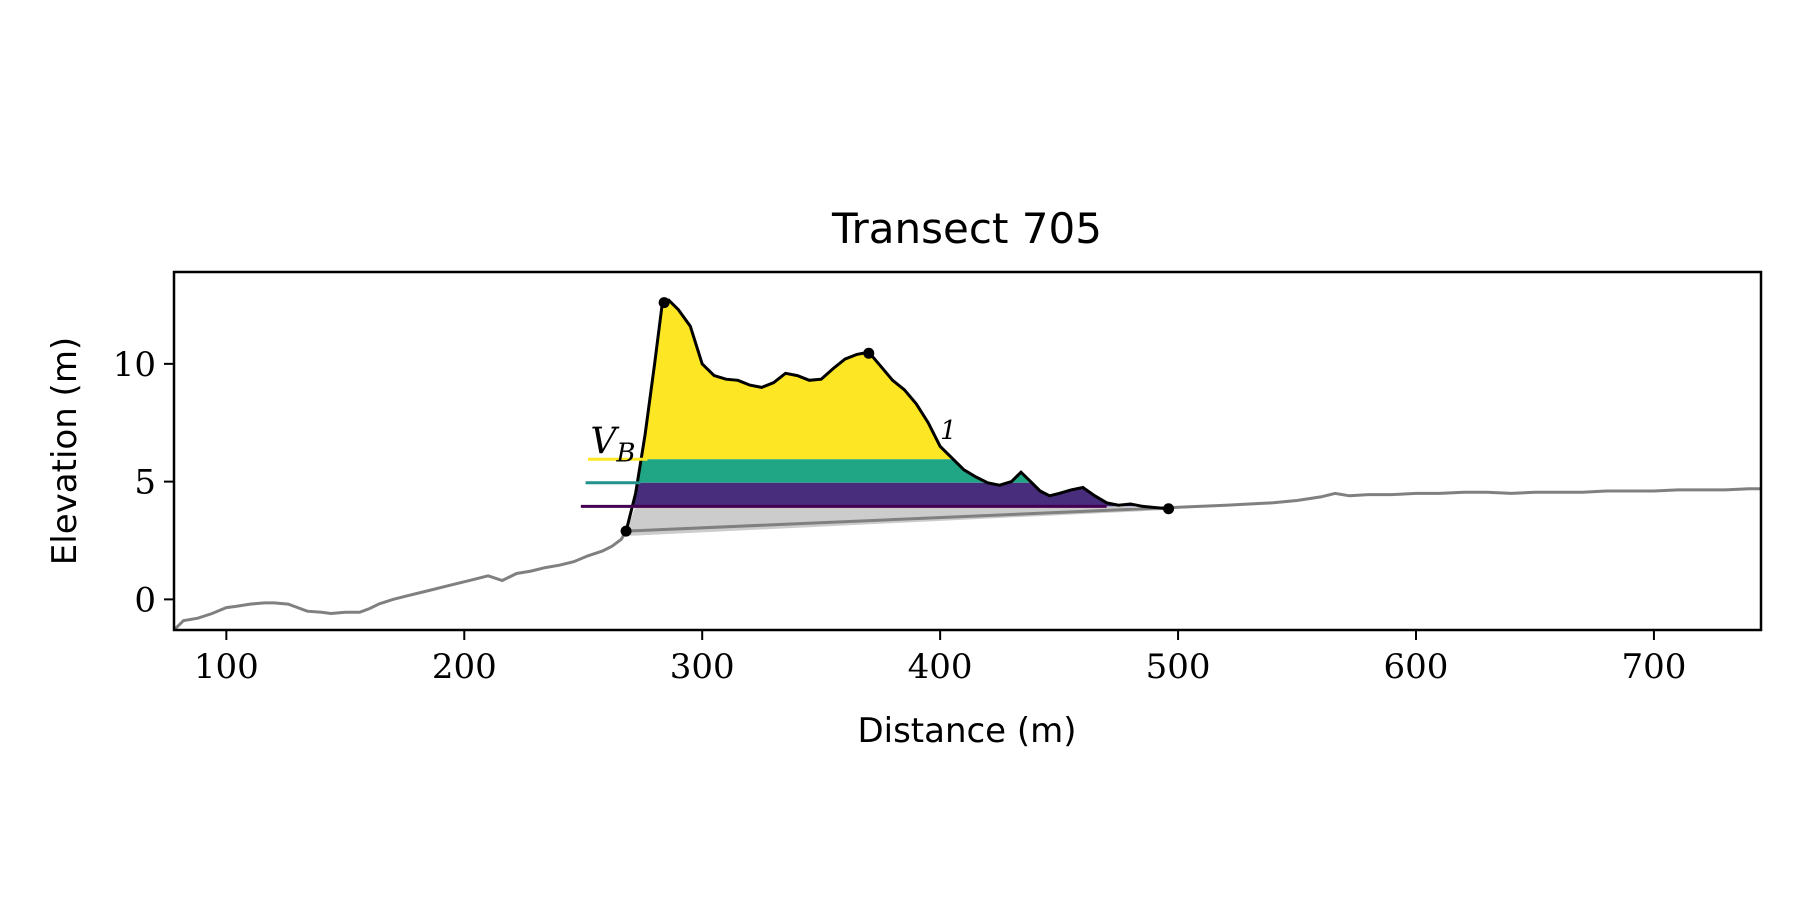 This screenshot has height=900, width=1800. I want to click on x-tick-label-500: 500, so click(1178, 667).